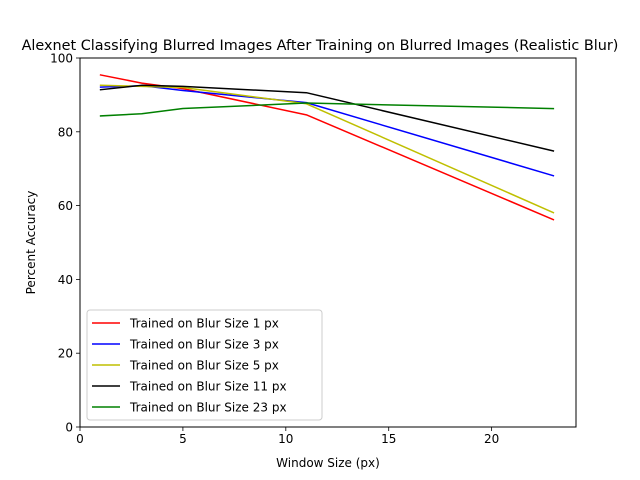 The image size is (640, 480). Describe the element at coordinates (328, 463) in the screenshot. I see `x-axis-label: Window Size (px)` at that location.